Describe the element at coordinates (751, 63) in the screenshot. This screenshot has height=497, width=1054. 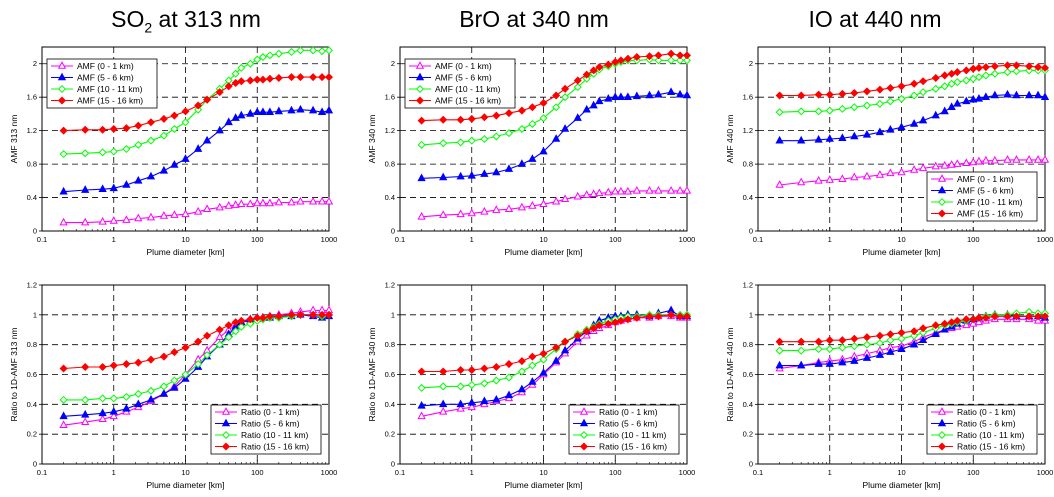
I see `y-tick-label: 2` at that location.